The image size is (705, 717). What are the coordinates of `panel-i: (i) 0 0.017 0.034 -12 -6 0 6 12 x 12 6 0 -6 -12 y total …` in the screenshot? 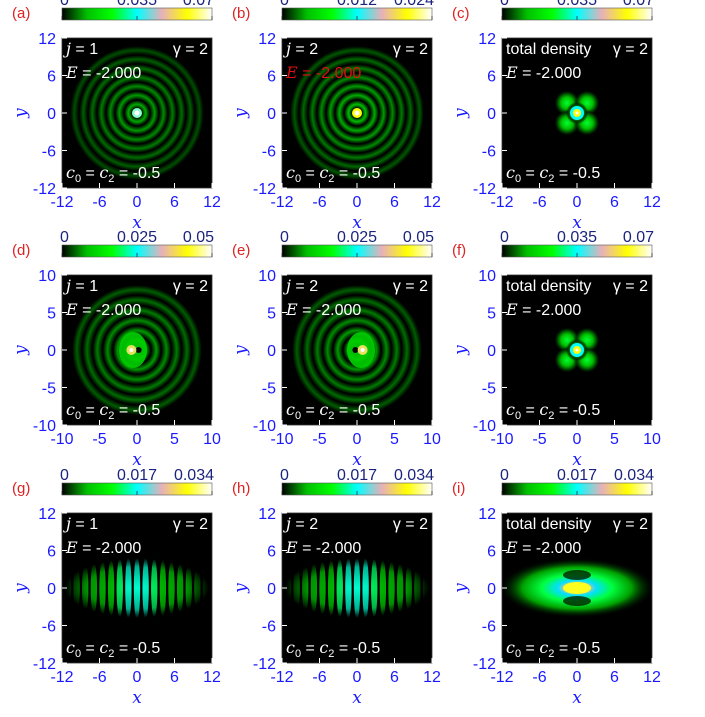 It's located at (556, 587).